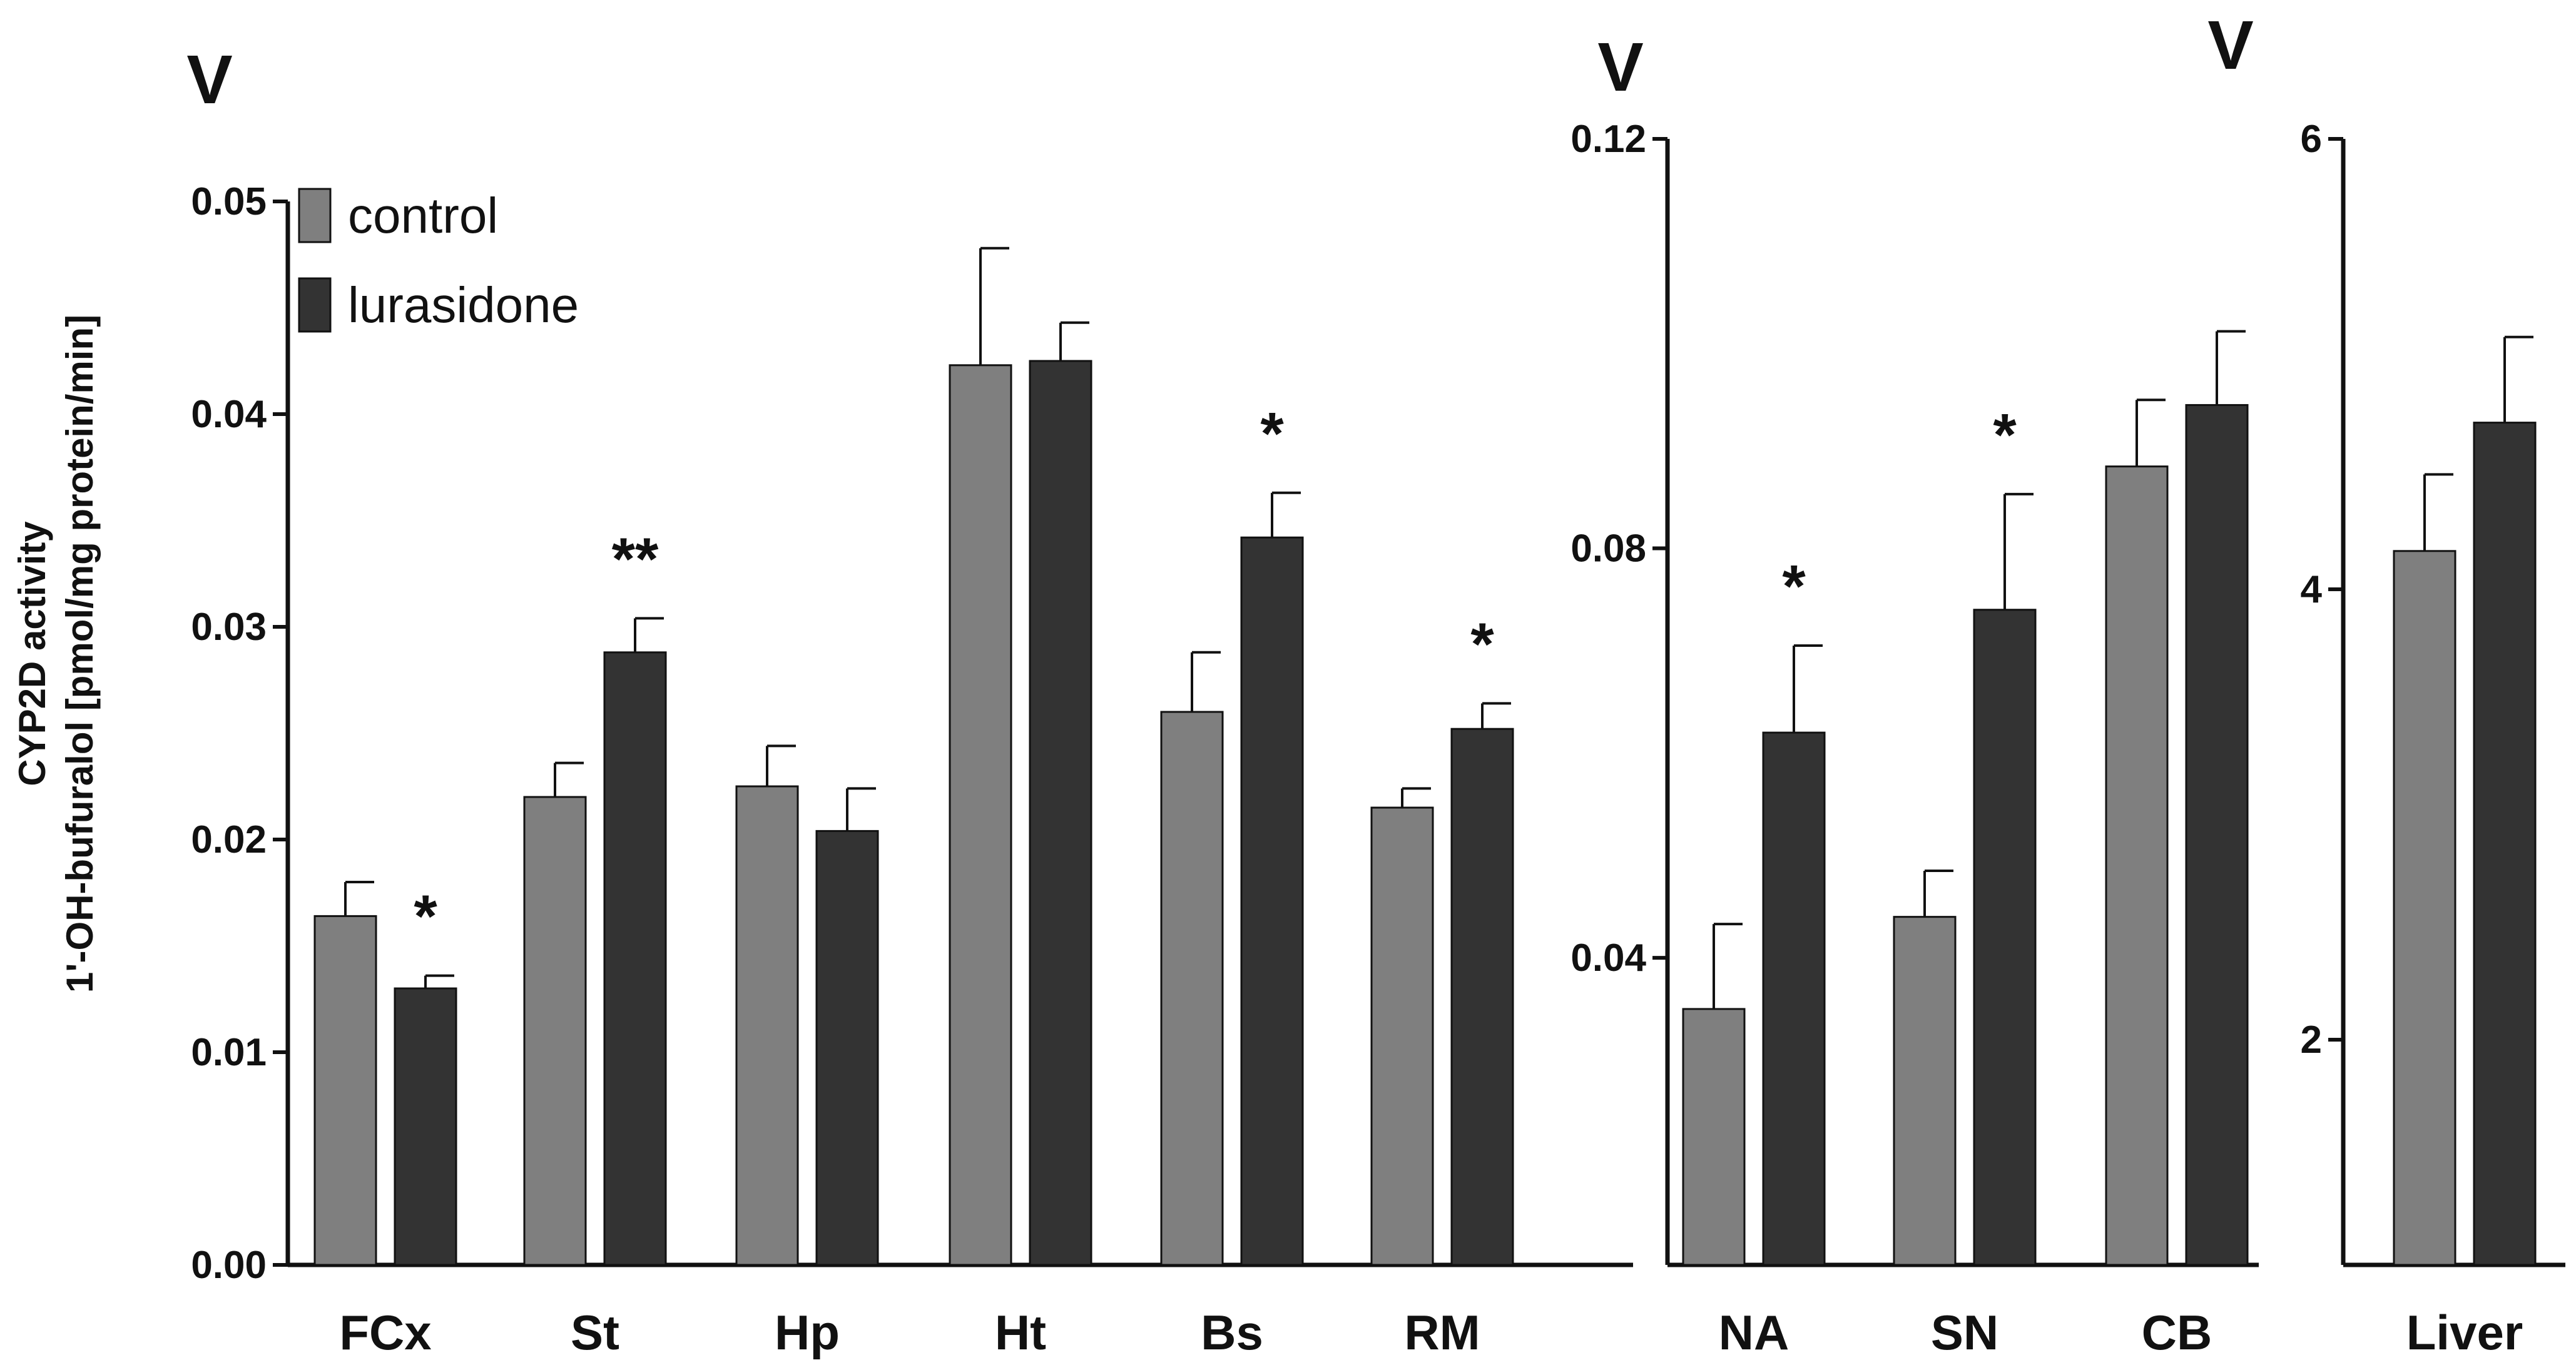 The height and width of the screenshot is (1370, 2576). I want to click on category-label-Liver: Liver, so click(2464, 1332).